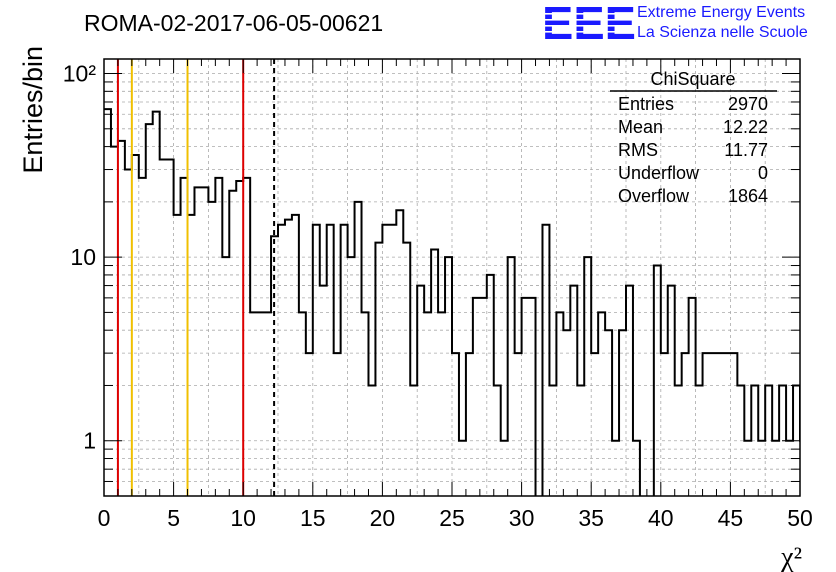  What do you see at coordinates (748, 196) in the screenshot?
I see `stats-row-value: 1864` at bounding box center [748, 196].